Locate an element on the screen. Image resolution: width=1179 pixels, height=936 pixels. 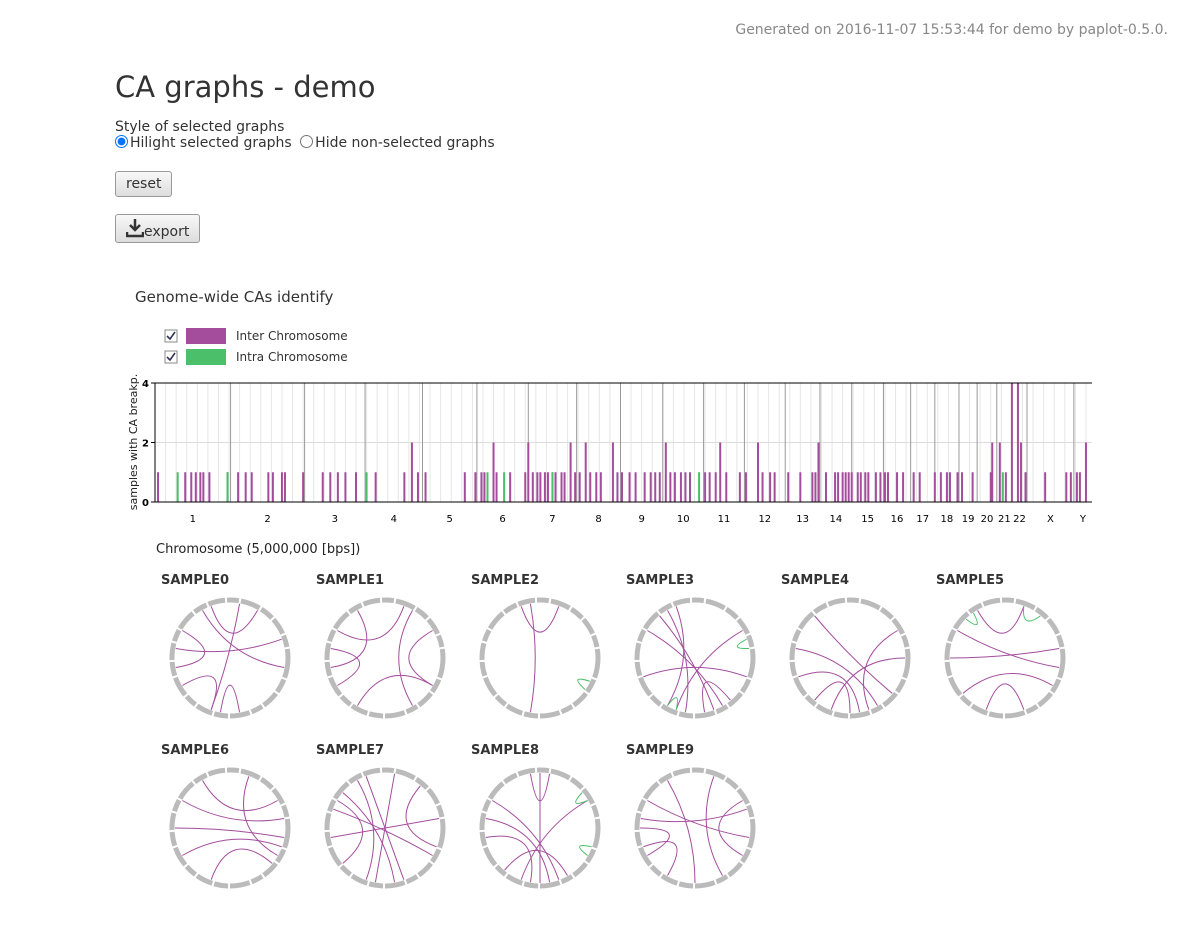
y-tick-label: 2 is located at coordinates (145, 444).